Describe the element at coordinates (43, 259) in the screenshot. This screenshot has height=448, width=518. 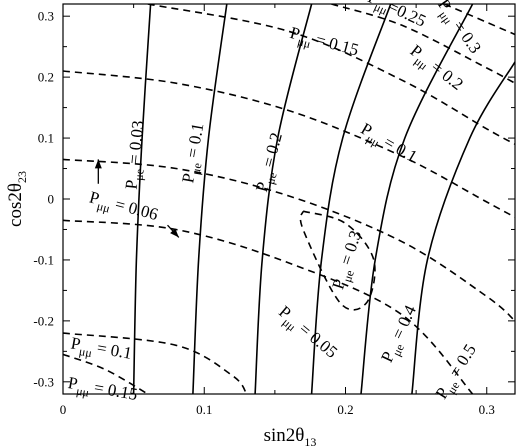
I see `y-tick-label: -0.1` at that location.